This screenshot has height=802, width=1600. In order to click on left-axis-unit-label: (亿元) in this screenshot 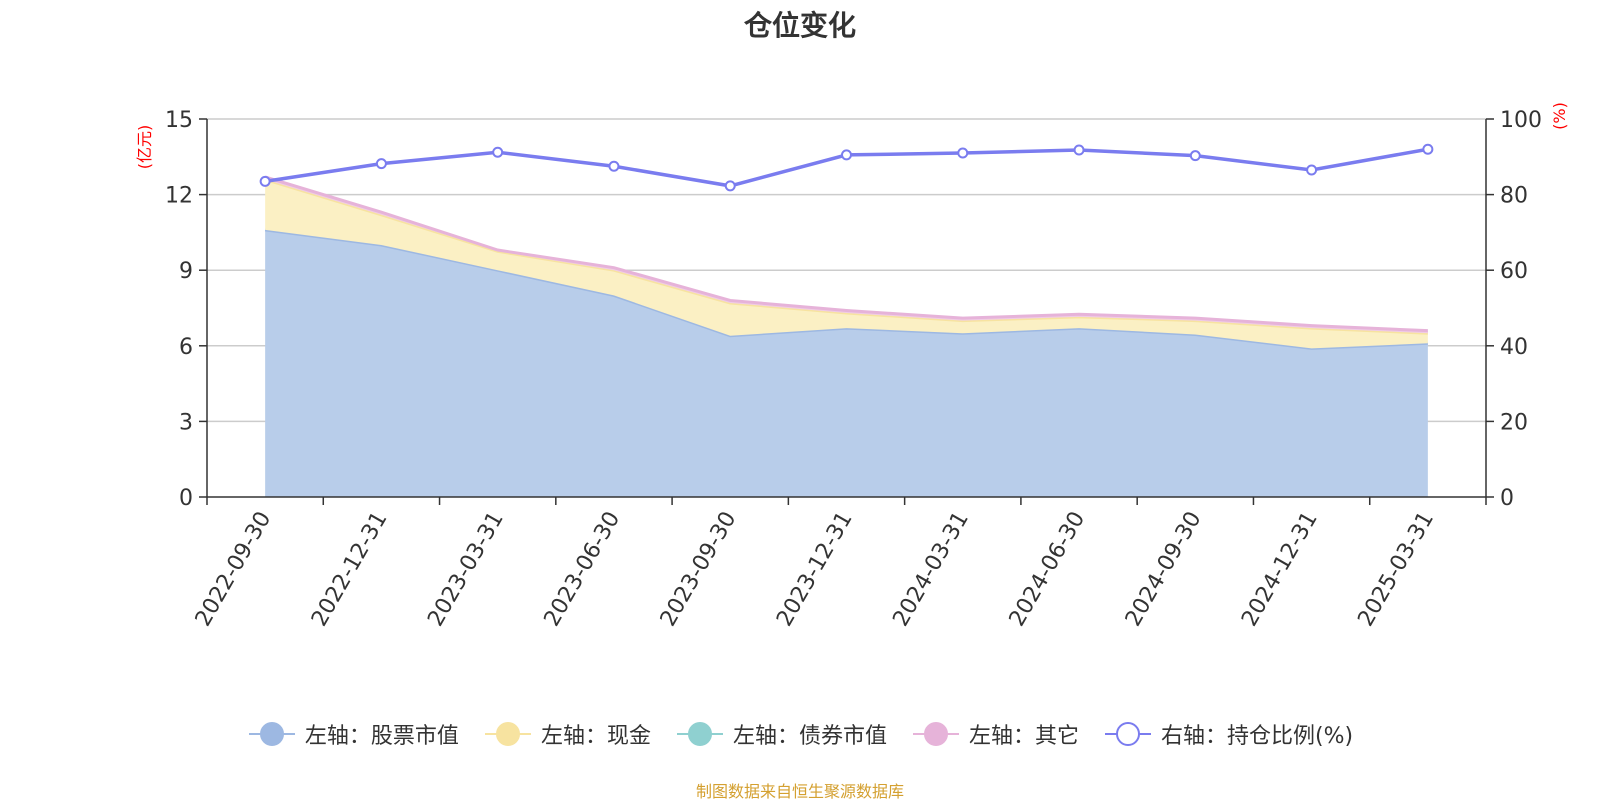, I will do `click(144, 147)`.